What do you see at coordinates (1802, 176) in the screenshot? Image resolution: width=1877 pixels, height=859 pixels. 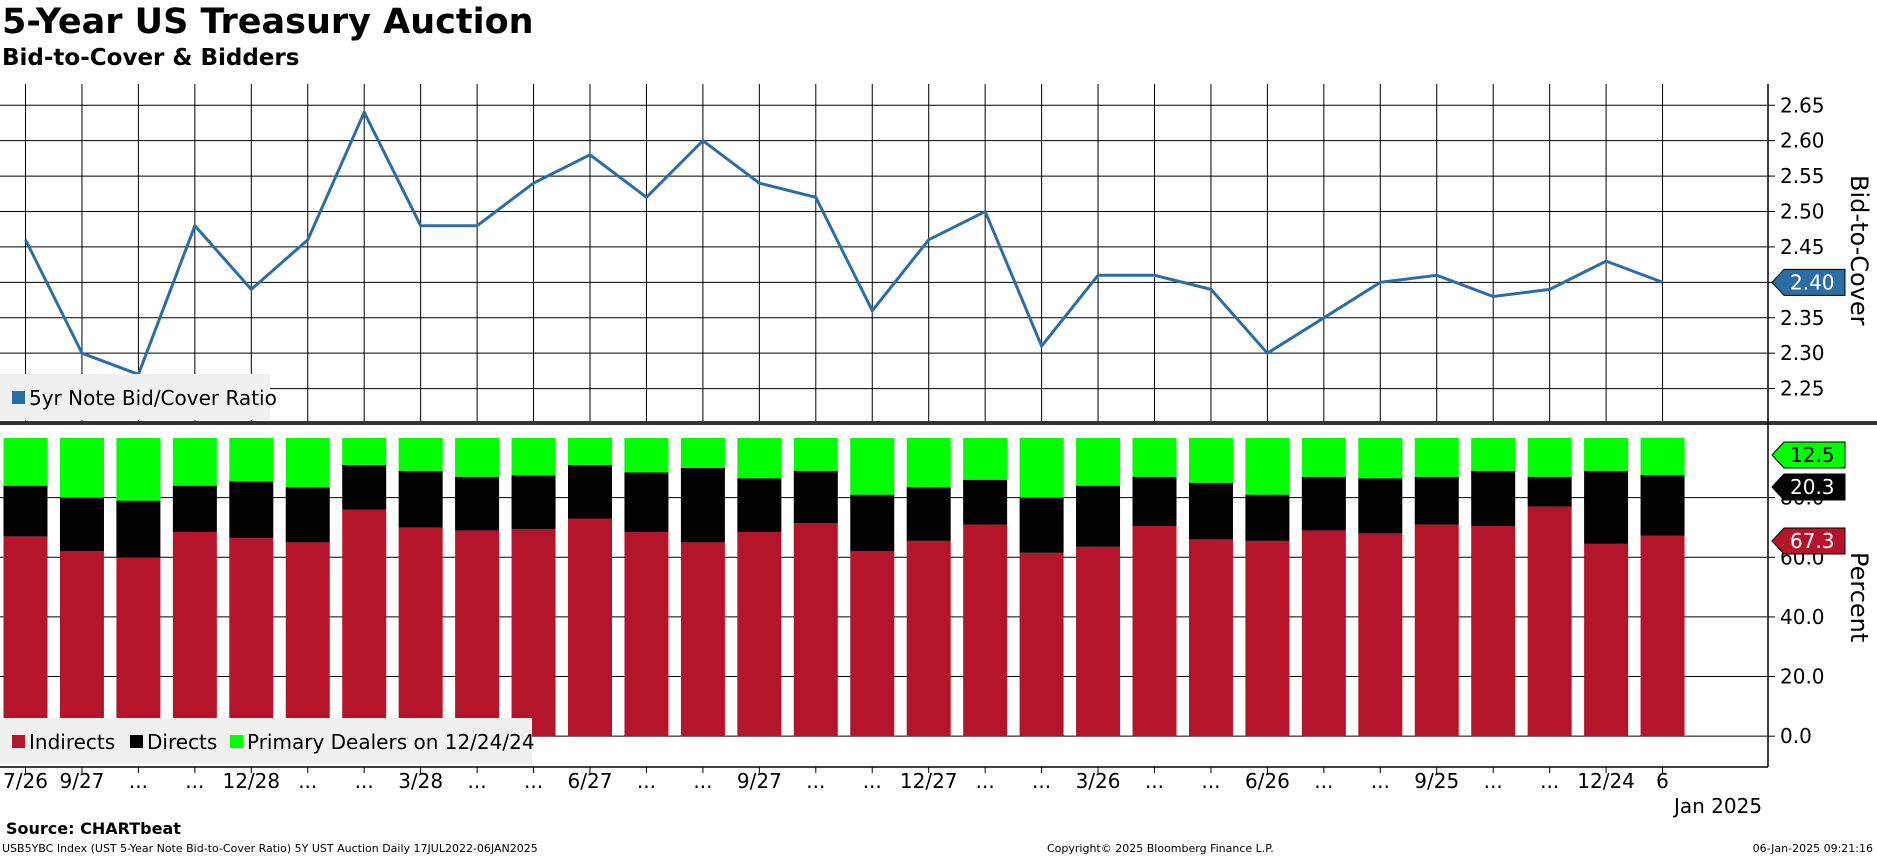 I see `top-ytick-label: 2.55` at bounding box center [1802, 176].